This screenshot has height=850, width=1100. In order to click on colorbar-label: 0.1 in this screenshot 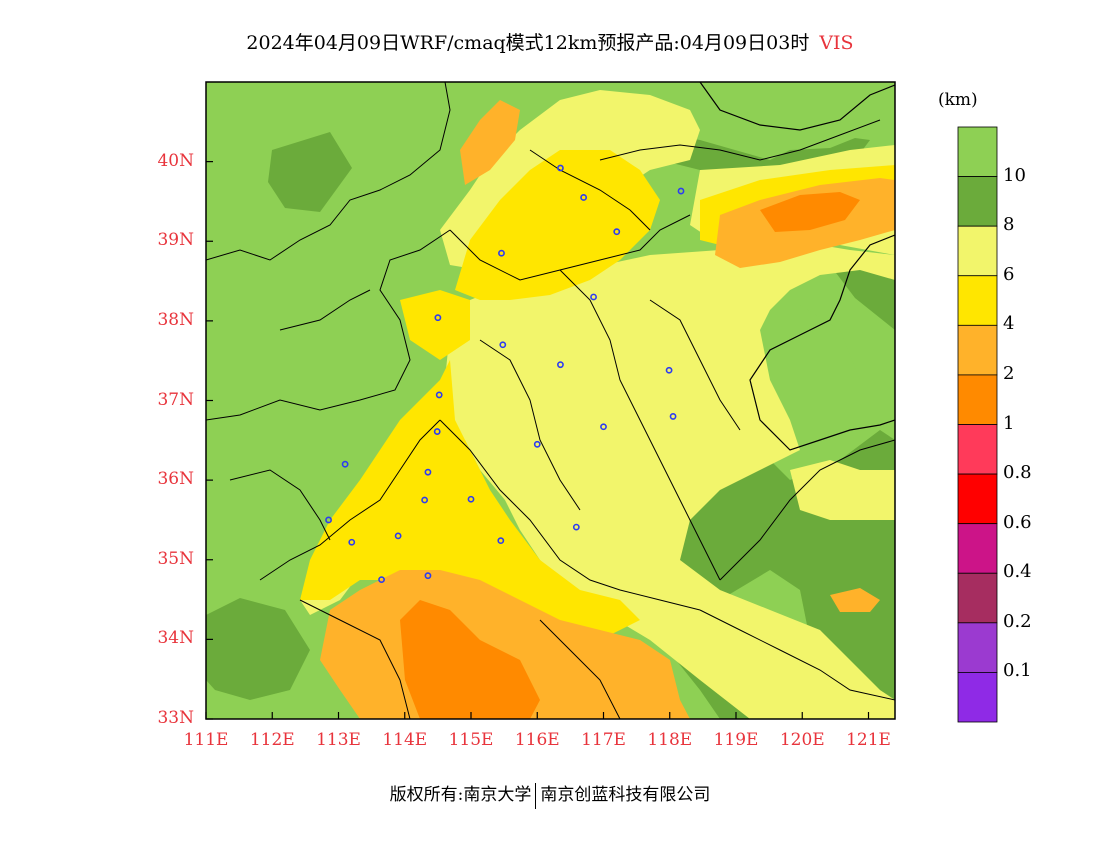, I will do `click(1017, 671)`.